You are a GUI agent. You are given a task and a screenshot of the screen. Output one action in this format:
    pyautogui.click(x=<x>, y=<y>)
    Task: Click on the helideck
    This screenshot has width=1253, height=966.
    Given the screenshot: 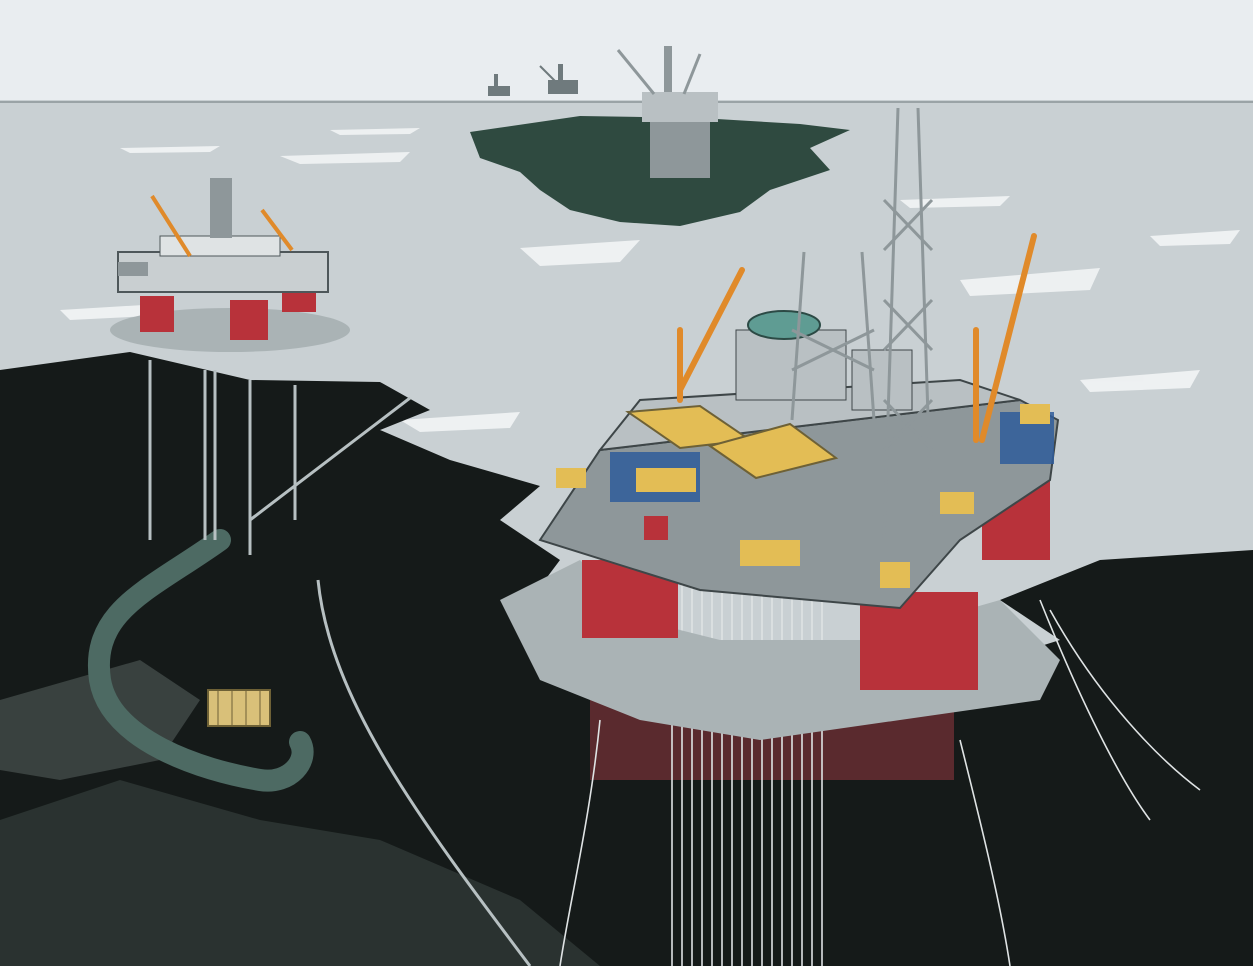 What is the action you would take?
    pyautogui.click(x=784, y=325)
    